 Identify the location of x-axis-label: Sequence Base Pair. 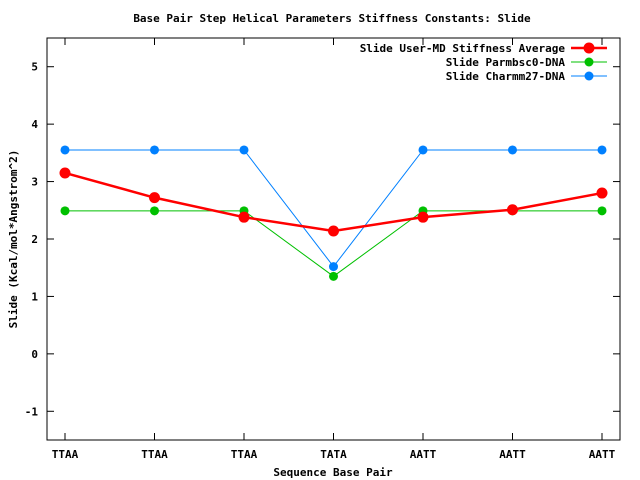
(333, 472).